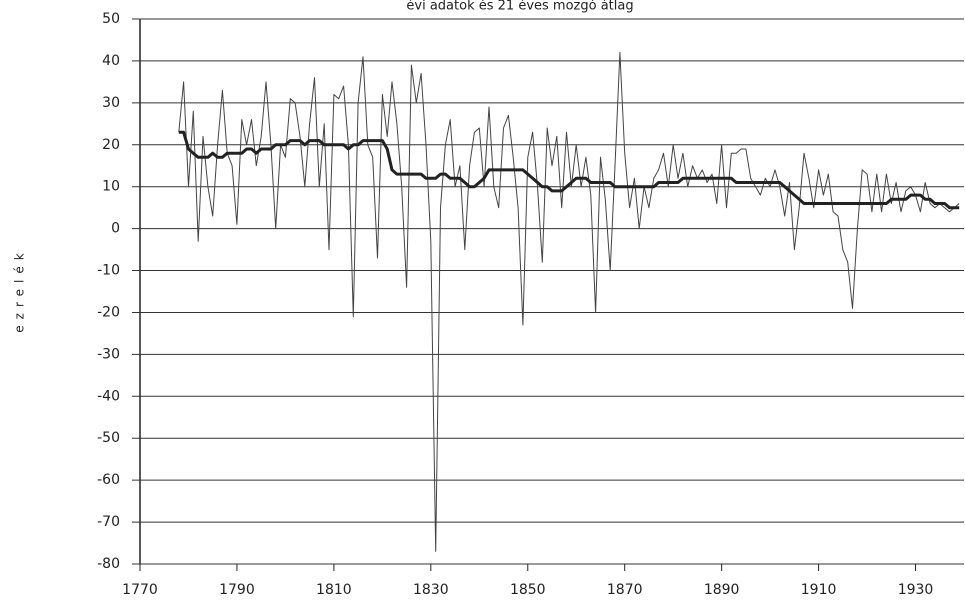 The width and height of the screenshot is (965, 604). Describe the element at coordinates (819, 590) in the screenshot. I see `x-tick-label: 1910` at that location.